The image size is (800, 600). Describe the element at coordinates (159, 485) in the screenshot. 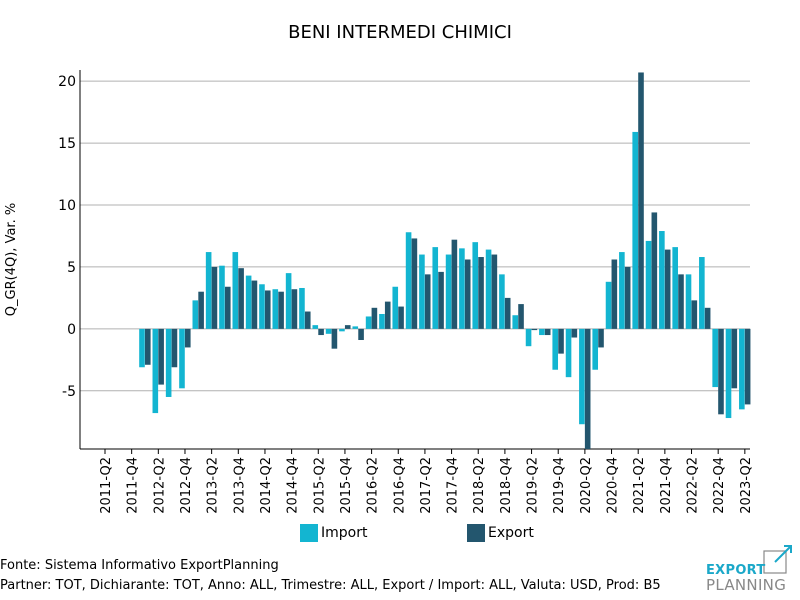

I see `x-tick-label: 2012-Q2` at that location.